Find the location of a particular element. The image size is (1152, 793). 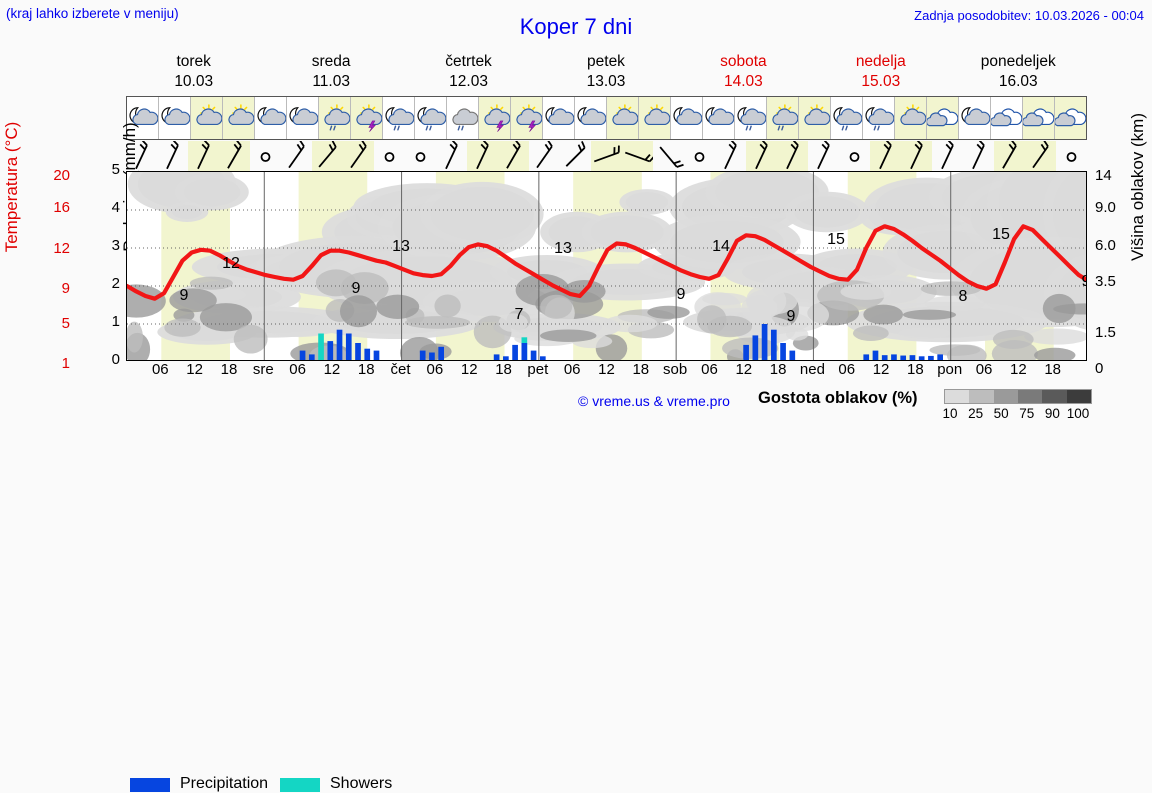

weather-icon-cloudy is located at coordinates (943, 118).